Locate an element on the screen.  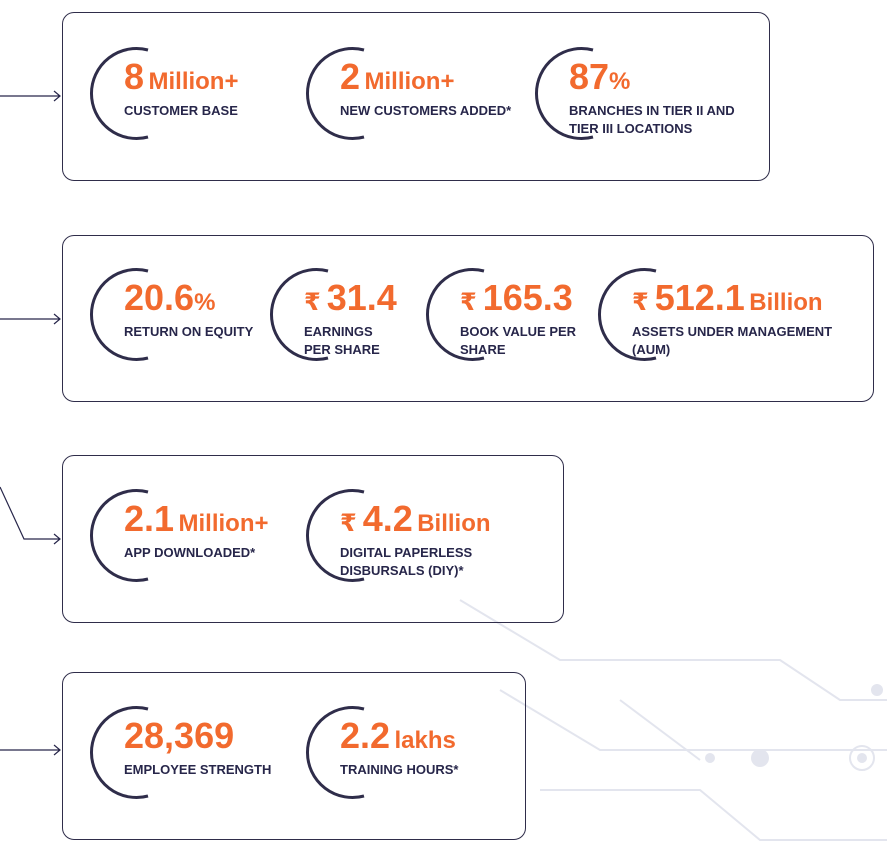
stat-value: 20.6% is located at coordinates (170, 297).